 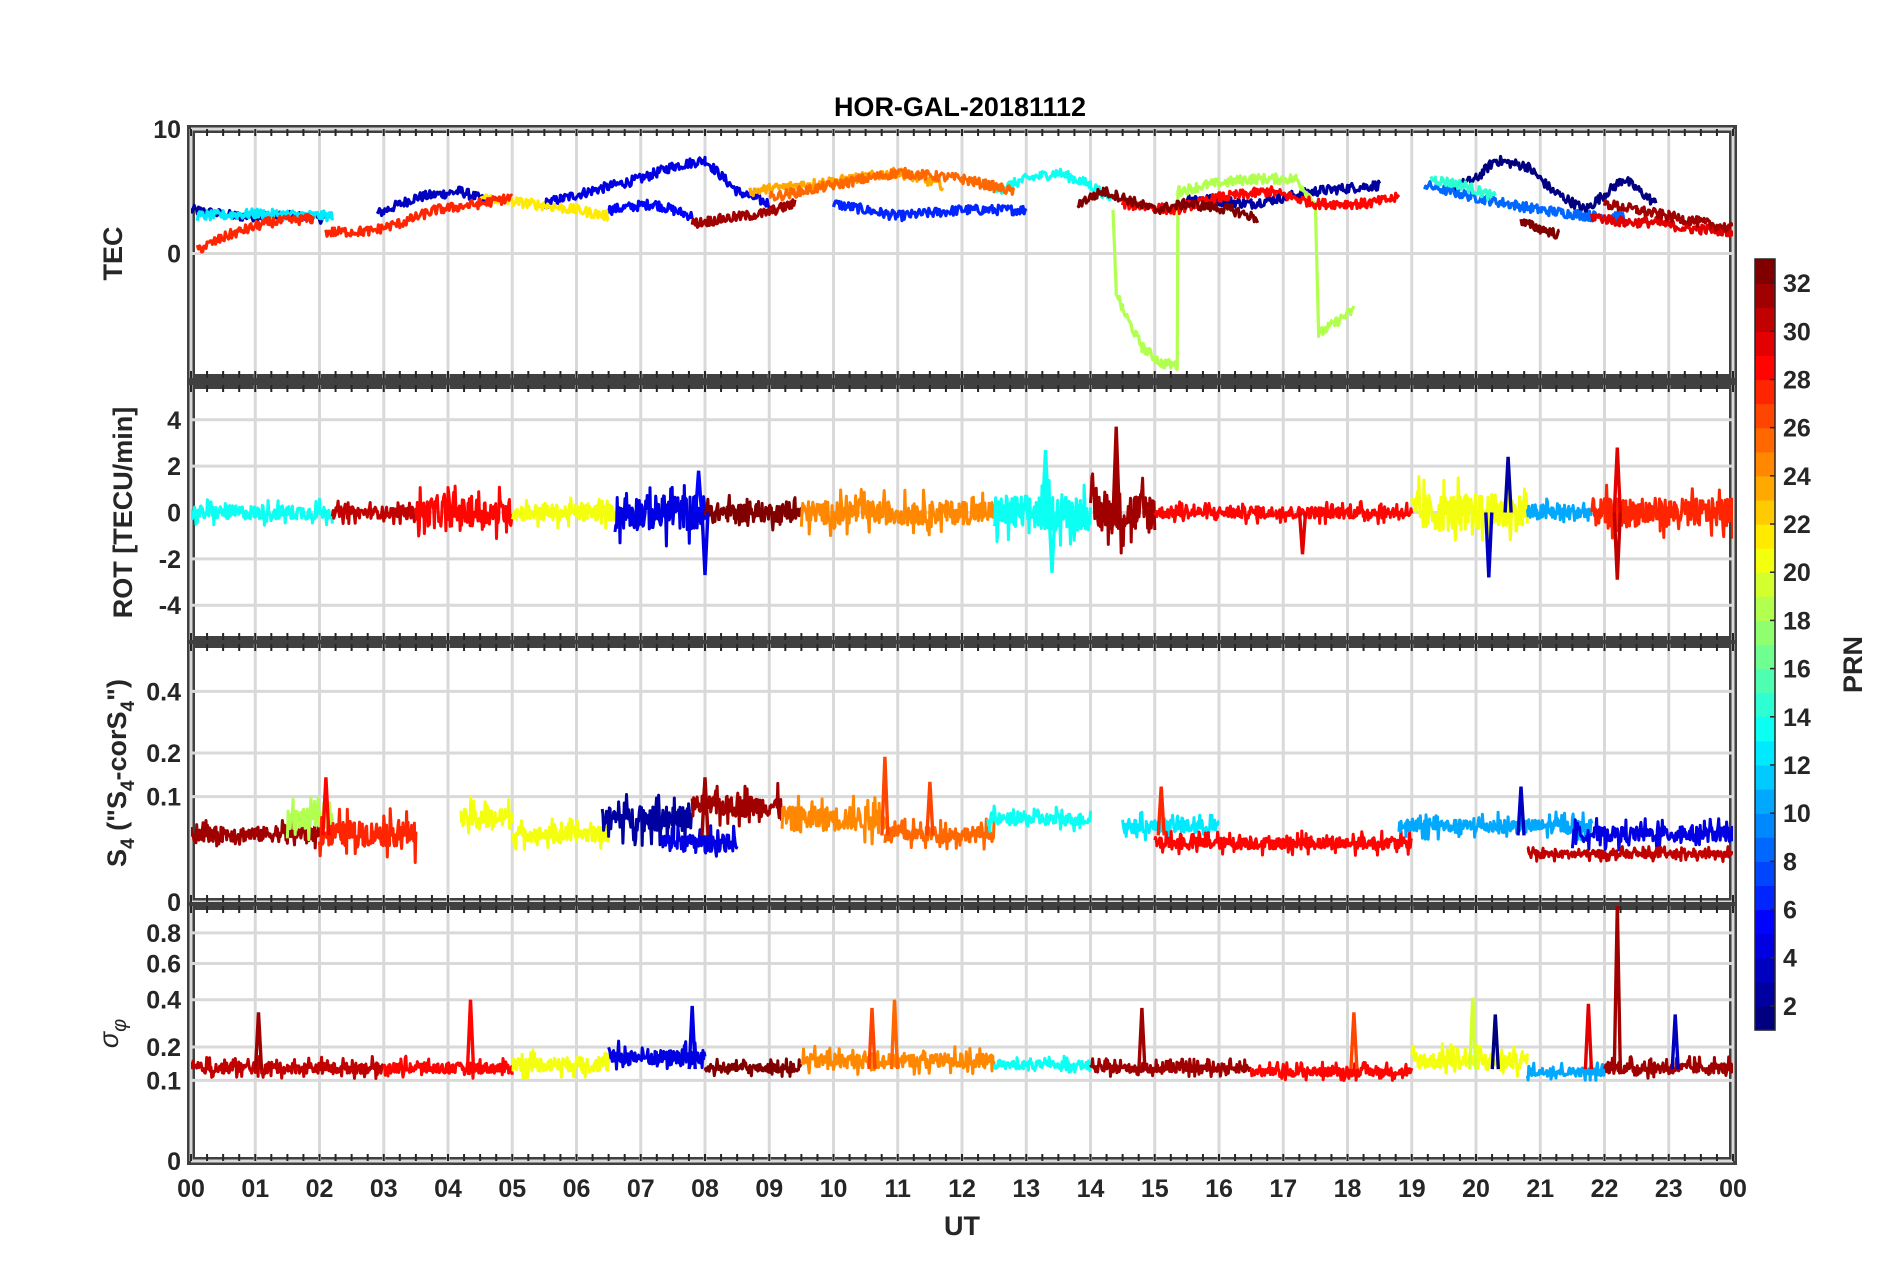 What do you see at coordinates (1797, 525) in the screenshot?
I see `colorbar-tick-label: 22` at bounding box center [1797, 525].